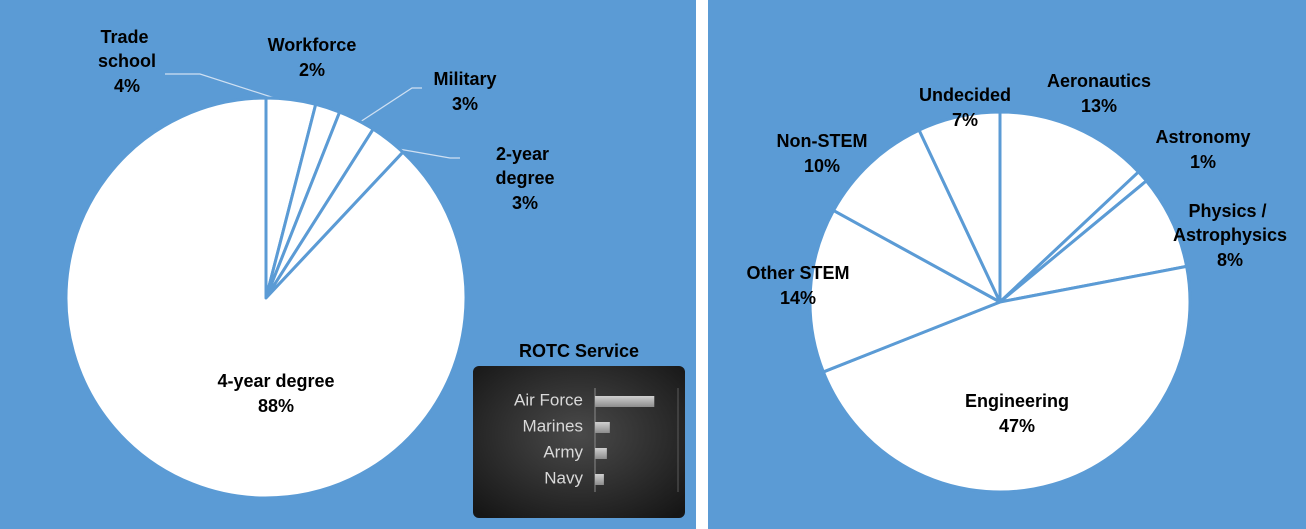 The image size is (1306, 529). Describe the element at coordinates (822, 141) in the screenshot. I see `slice-label: Non-STEM` at that location.